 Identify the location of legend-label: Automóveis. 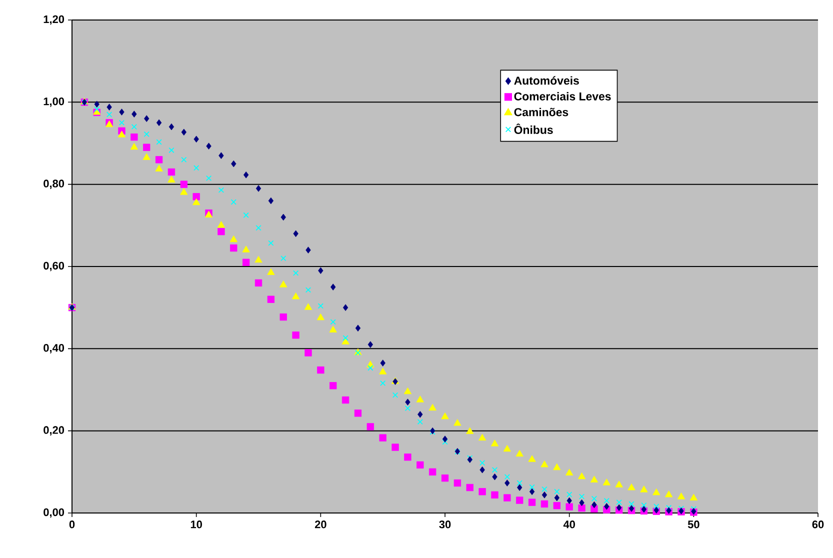
(546, 80).